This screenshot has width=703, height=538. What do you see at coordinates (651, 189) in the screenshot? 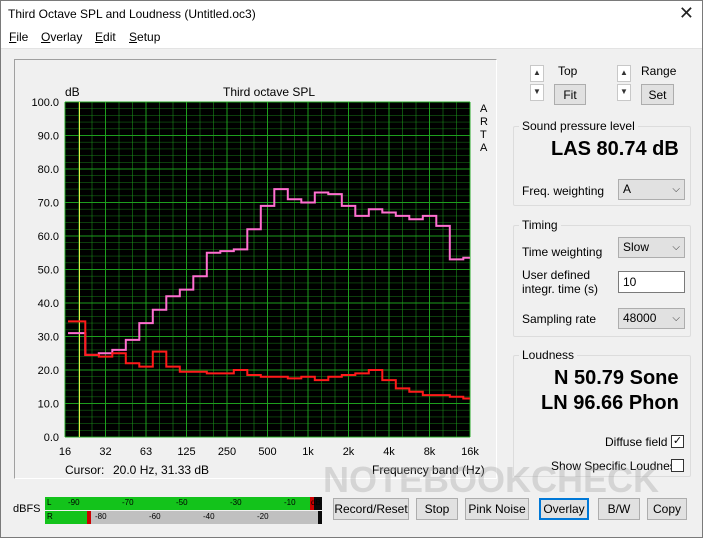
I see `freq-weighting-select: A ⌵` at bounding box center [651, 189].